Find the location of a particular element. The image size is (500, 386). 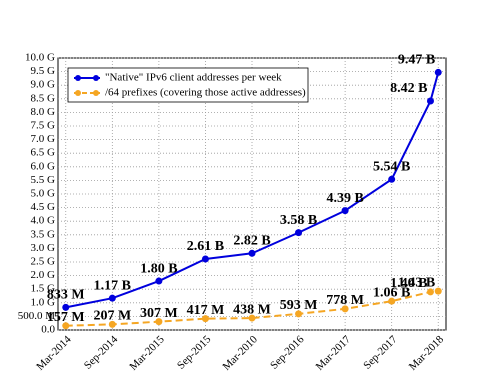

data-label: 593 M is located at coordinates (299, 305).